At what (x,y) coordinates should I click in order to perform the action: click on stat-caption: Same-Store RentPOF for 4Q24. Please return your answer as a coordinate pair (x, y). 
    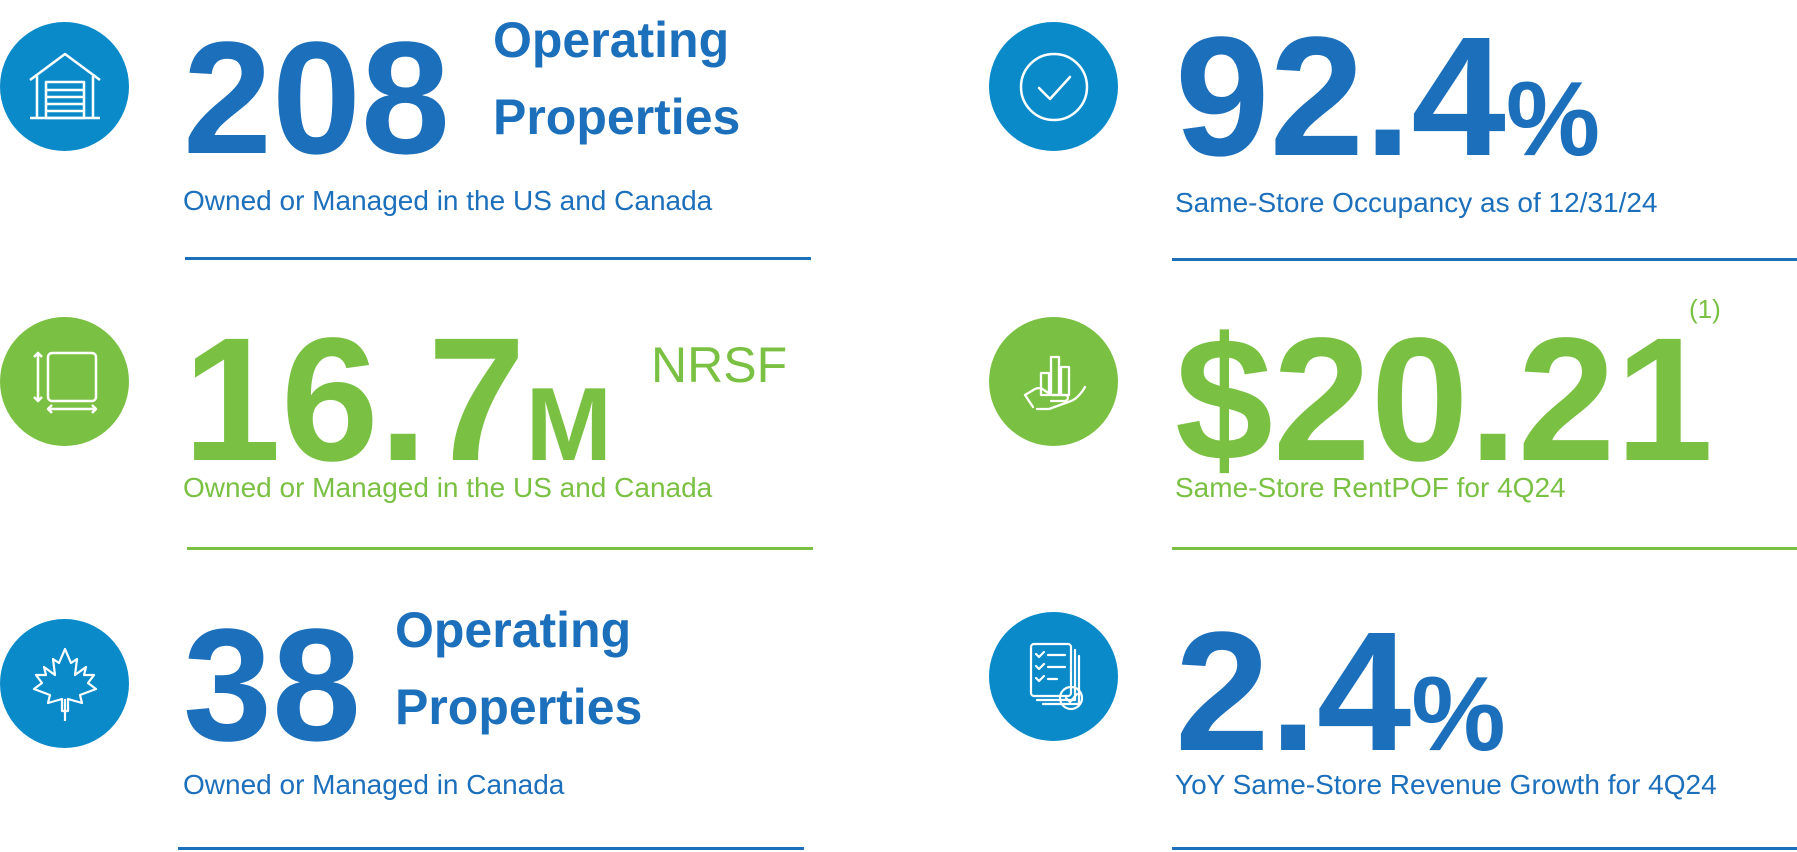
    Looking at the image, I should click on (1370, 487).